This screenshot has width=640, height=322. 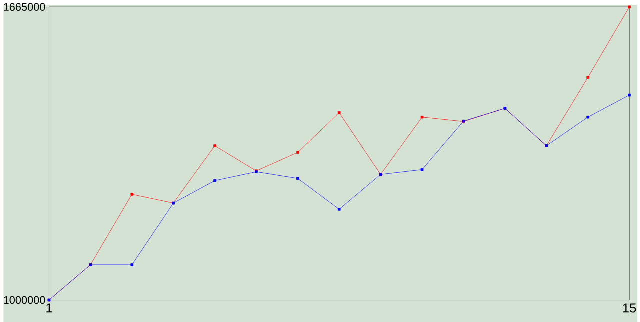 What do you see at coordinates (49, 308) in the screenshot?
I see `x-tick-label: 1` at bounding box center [49, 308].